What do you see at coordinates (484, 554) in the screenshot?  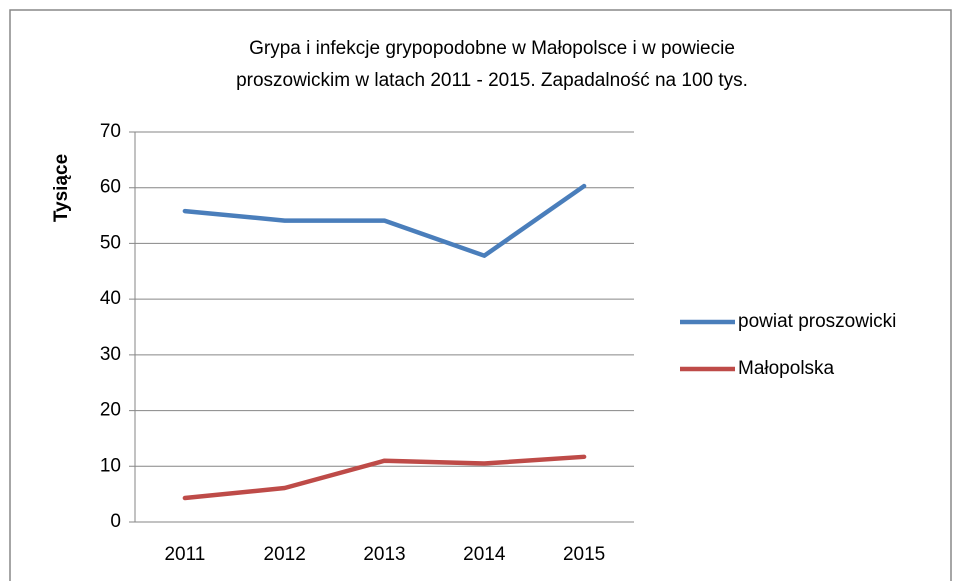 I see `x-tick-label: 2014` at bounding box center [484, 554].